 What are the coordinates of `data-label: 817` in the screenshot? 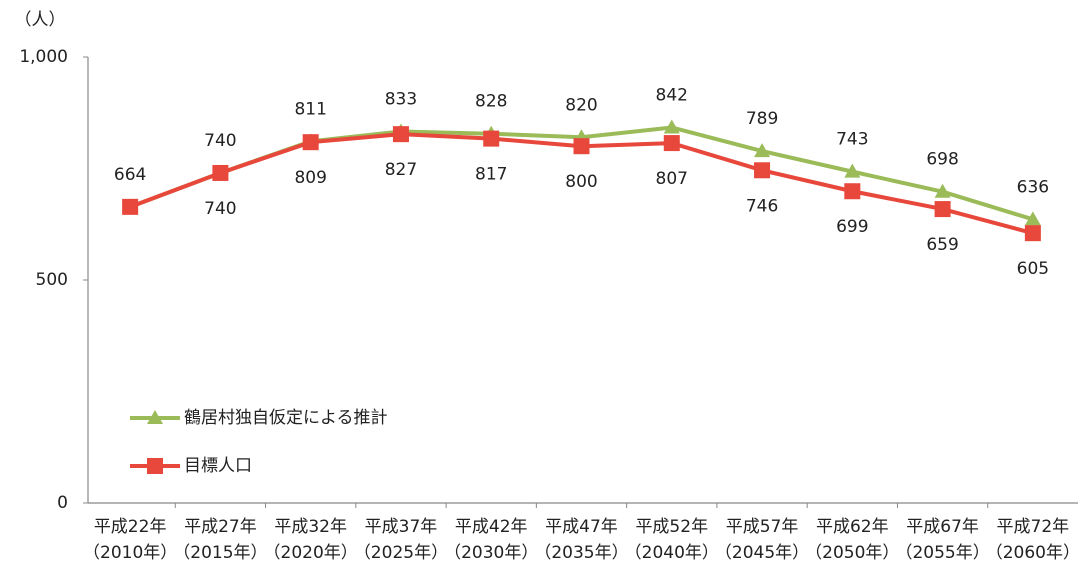 It's located at (491, 175).